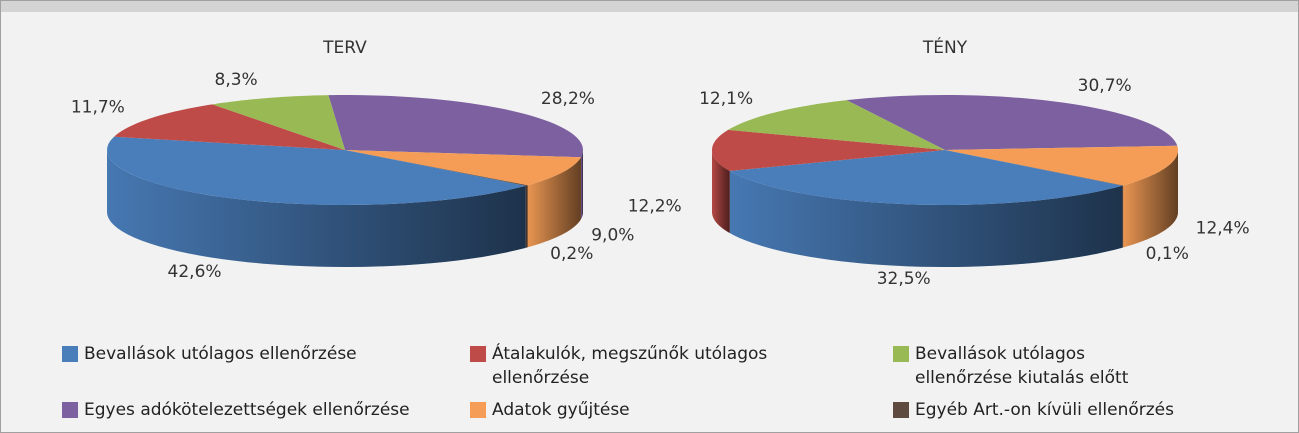 This screenshot has height=433, width=1299. I want to click on data-label: 12,1%, so click(726, 99).